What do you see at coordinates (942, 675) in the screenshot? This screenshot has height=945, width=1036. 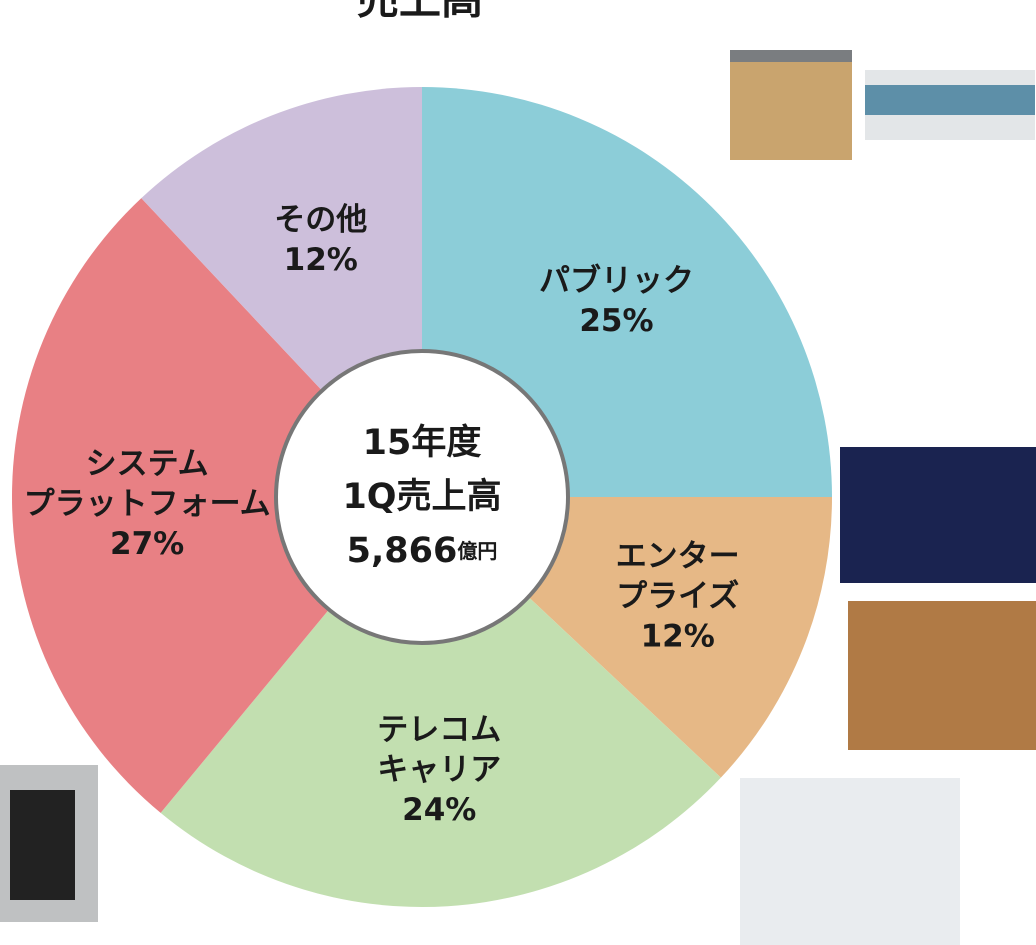 I see `photo-warehouse` at bounding box center [942, 675].